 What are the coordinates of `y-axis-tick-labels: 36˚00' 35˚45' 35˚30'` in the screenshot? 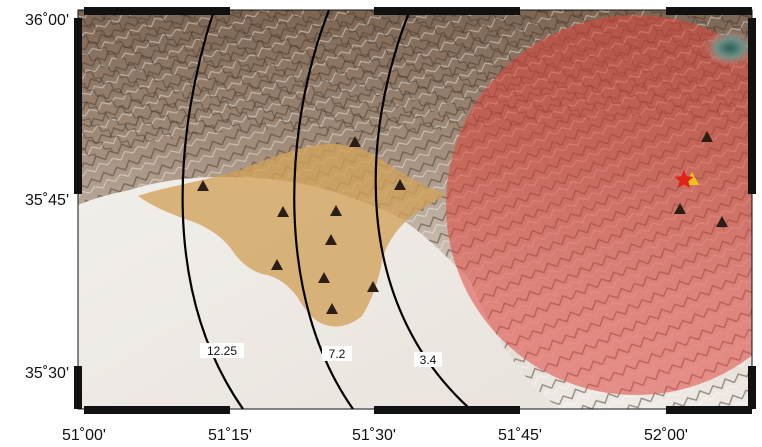 It's located at (47, 197).